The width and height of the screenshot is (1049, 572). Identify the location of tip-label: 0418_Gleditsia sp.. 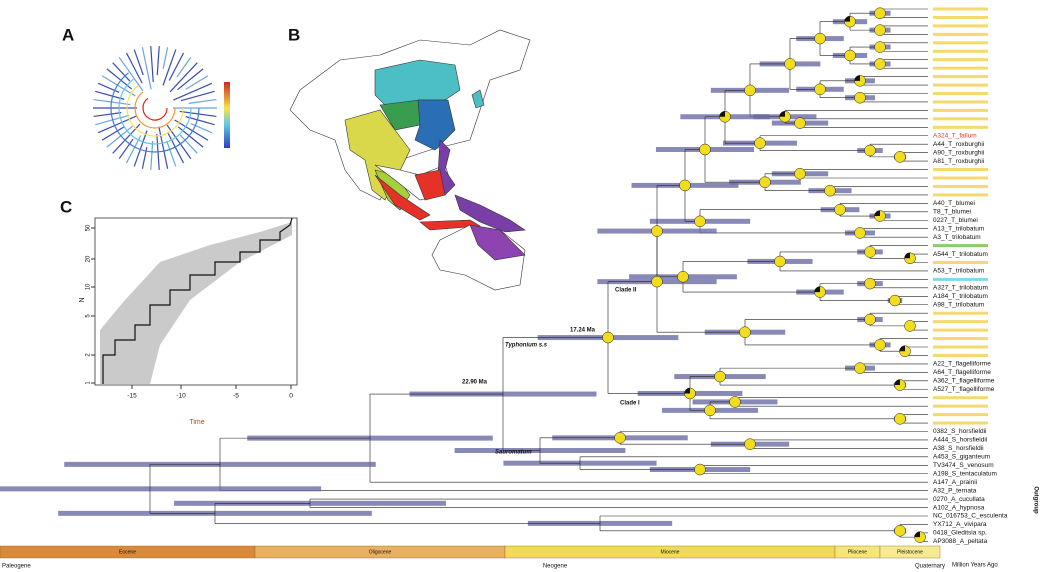
(960, 533).